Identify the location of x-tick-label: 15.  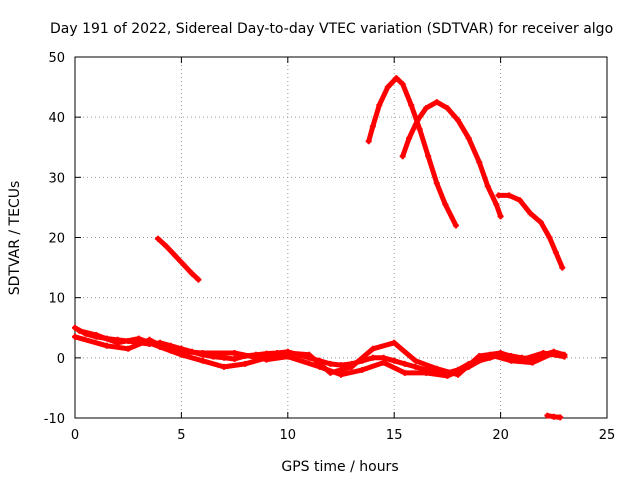
(394, 435).